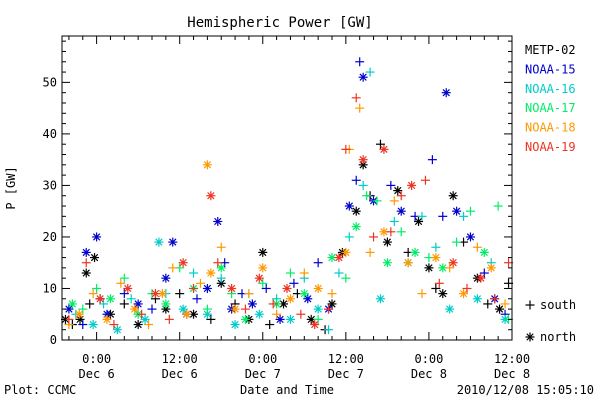  I want to click on legend-item: NOAA-18, so click(550, 128).